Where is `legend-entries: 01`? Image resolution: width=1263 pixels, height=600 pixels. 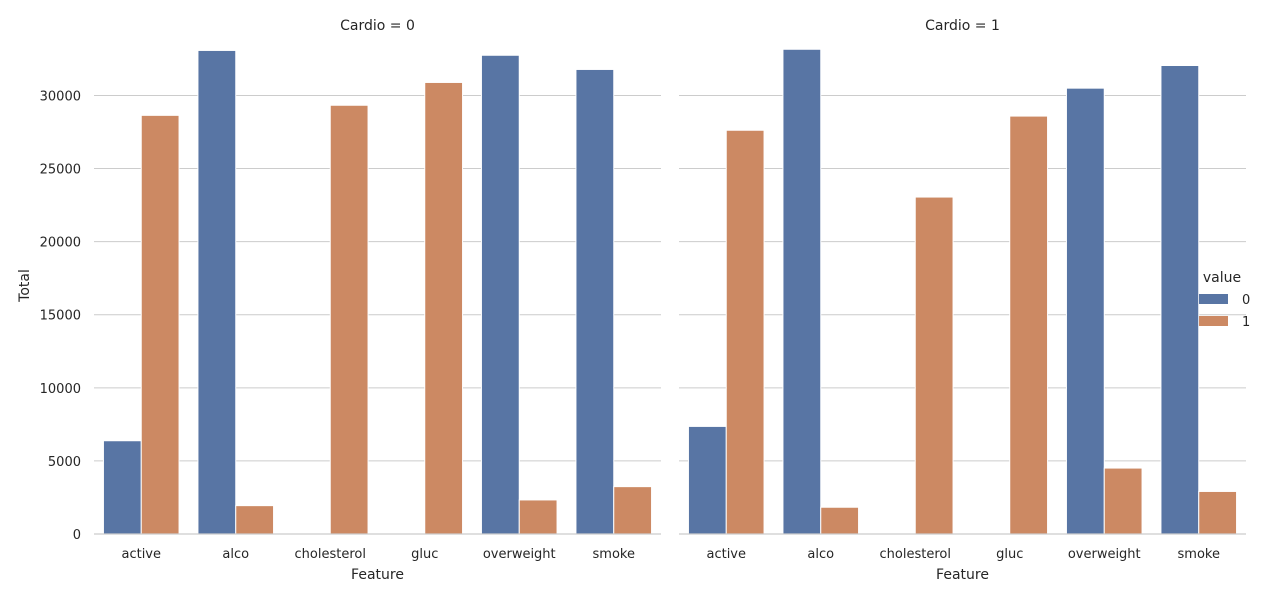
legend-entries: 01 is located at coordinates (1224, 311).